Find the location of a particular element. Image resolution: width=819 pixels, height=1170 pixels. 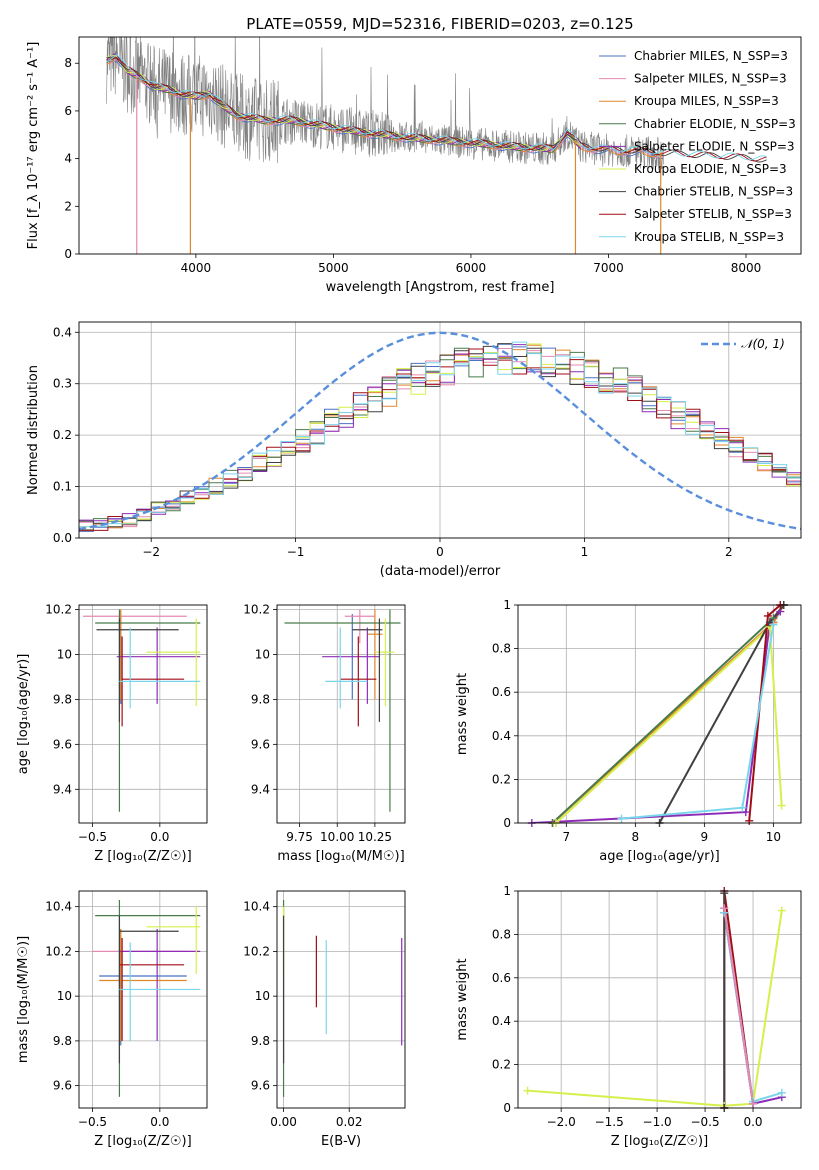

x-tick-label: 0.00 is located at coordinates (283, 1122).